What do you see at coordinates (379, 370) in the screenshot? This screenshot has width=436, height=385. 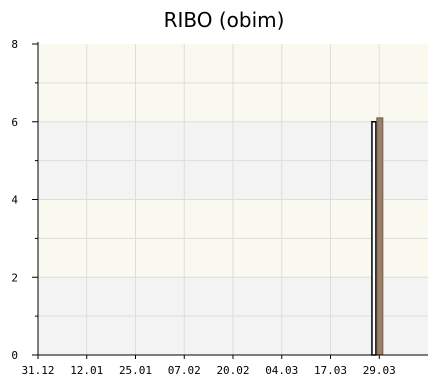 I see `x-tick-label: 29.03` at bounding box center [379, 370].